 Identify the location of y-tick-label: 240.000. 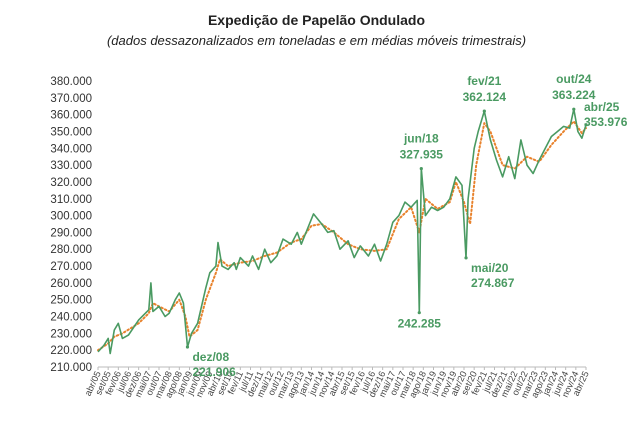
(71, 318).